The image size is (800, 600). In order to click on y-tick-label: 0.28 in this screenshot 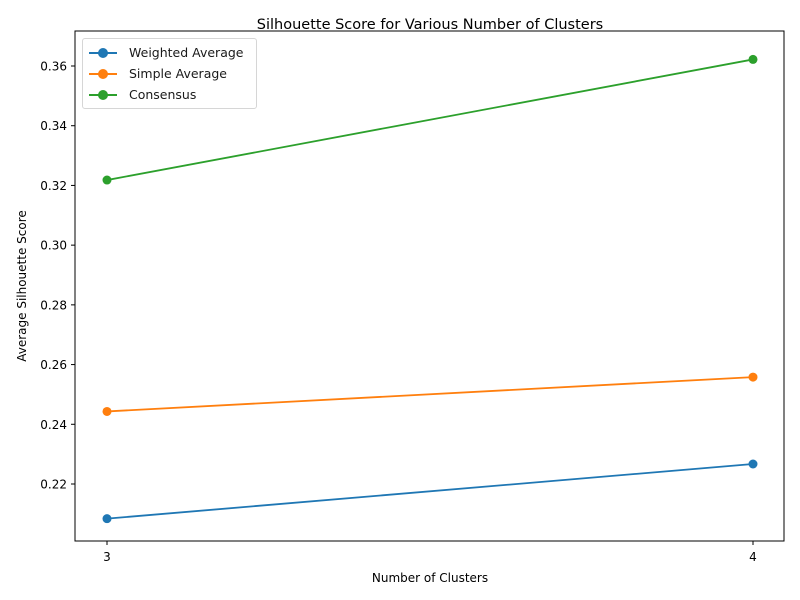, I will do `click(53, 305)`.